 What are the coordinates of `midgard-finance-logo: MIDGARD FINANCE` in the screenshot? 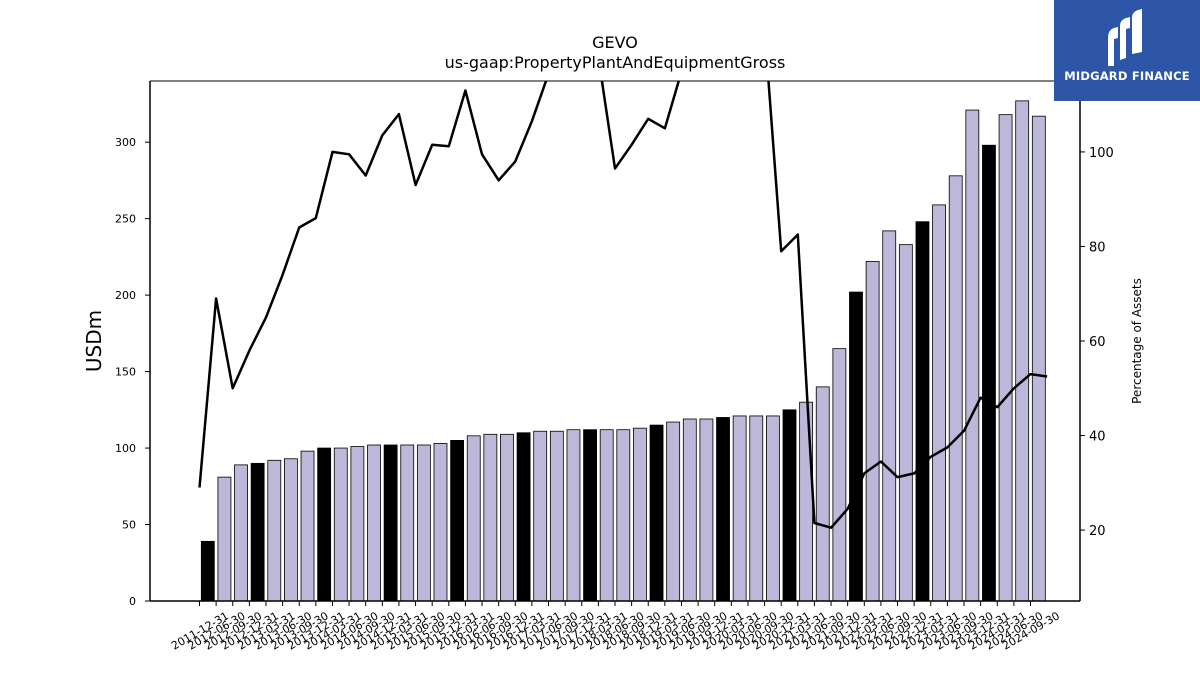 It's located at (1127, 50).